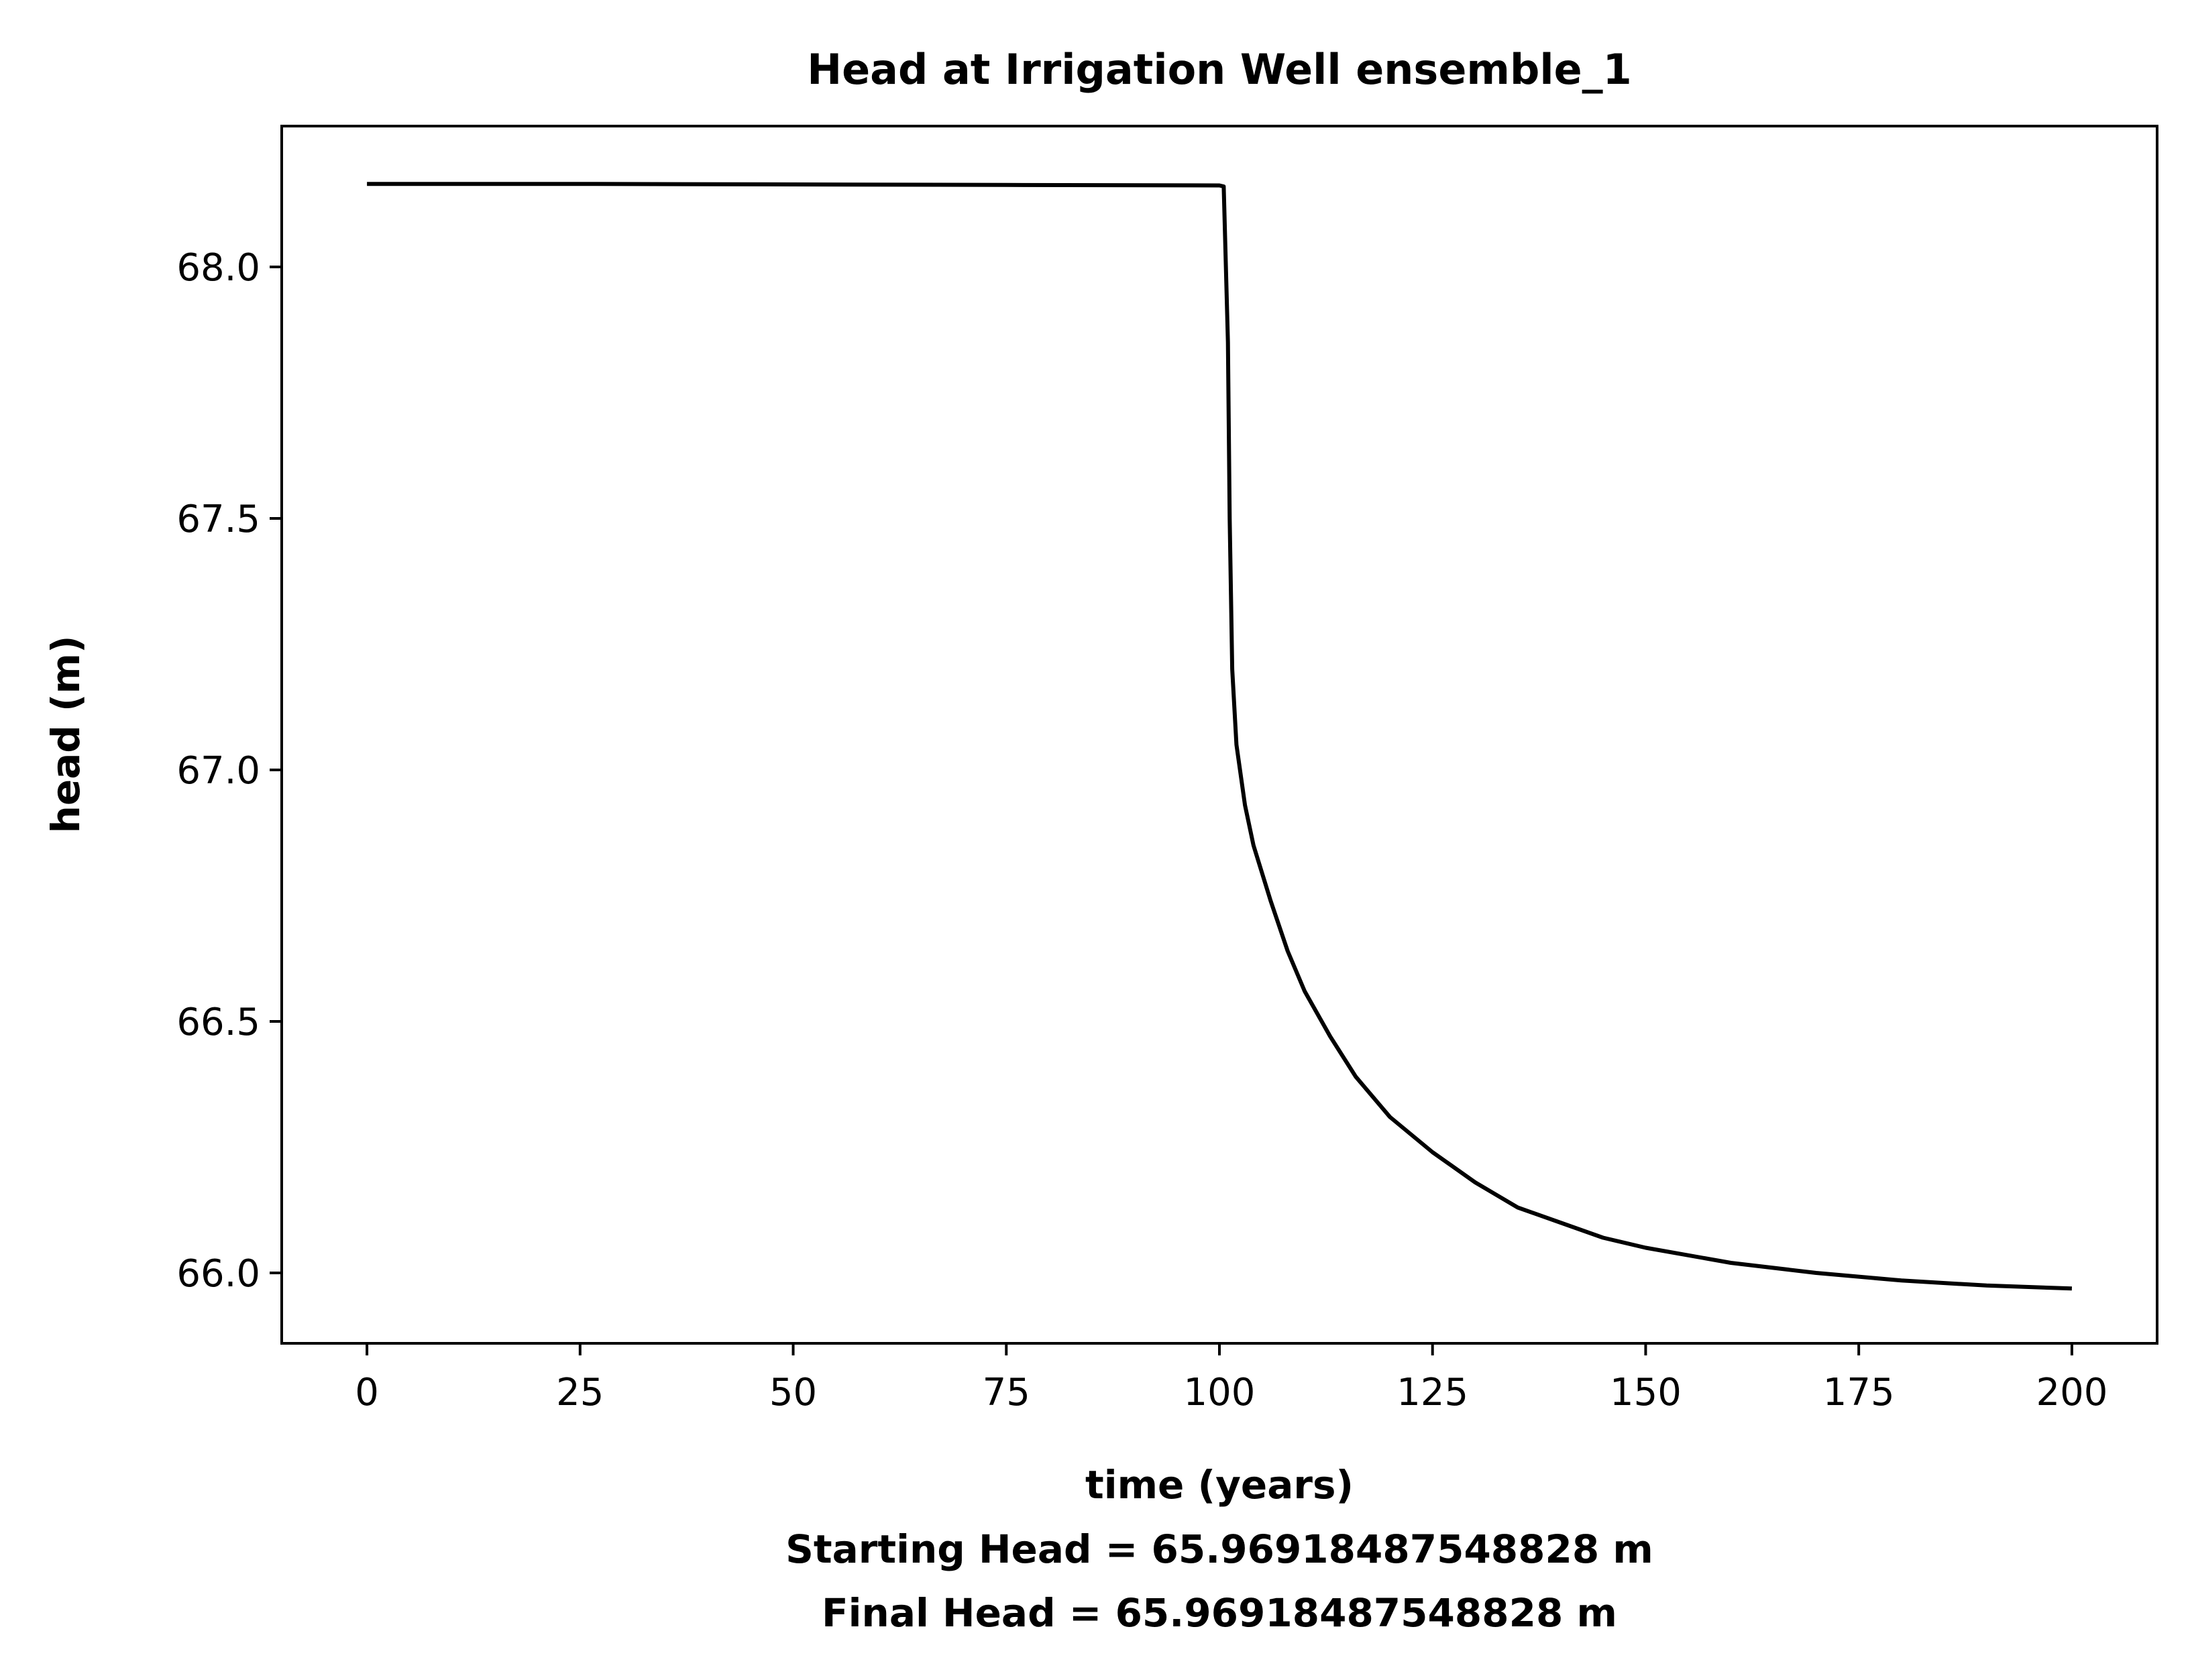 This screenshot has width=2192, height=1680. I want to click on starting-head-note: Starting Head = 65.96918487548828 m, so click(1219, 1549).